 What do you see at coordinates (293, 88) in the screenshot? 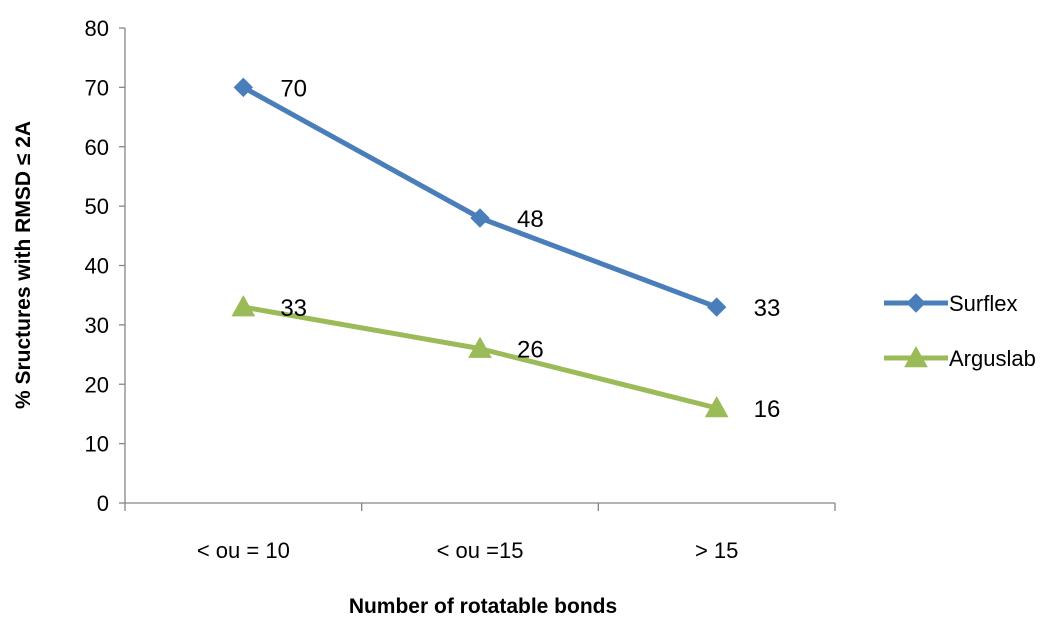
I see `data-label-surflex: 70` at bounding box center [293, 88].